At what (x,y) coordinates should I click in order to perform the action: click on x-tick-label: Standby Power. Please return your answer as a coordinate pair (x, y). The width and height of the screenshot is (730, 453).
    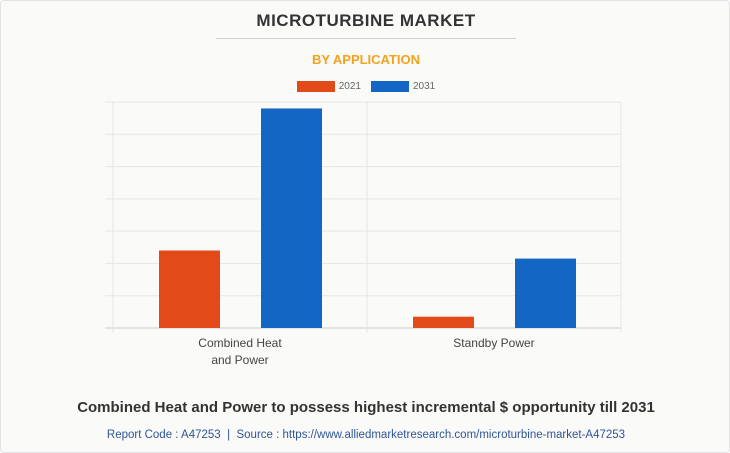
    Looking at the image, I should click on (493, 343).